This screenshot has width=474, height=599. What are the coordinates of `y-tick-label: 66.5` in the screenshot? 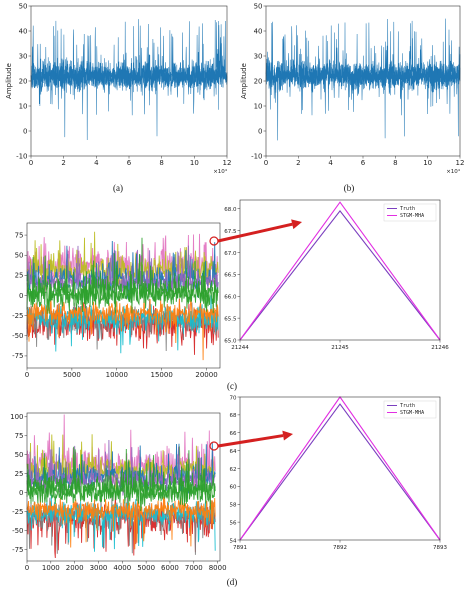 It's located at (230, 276).